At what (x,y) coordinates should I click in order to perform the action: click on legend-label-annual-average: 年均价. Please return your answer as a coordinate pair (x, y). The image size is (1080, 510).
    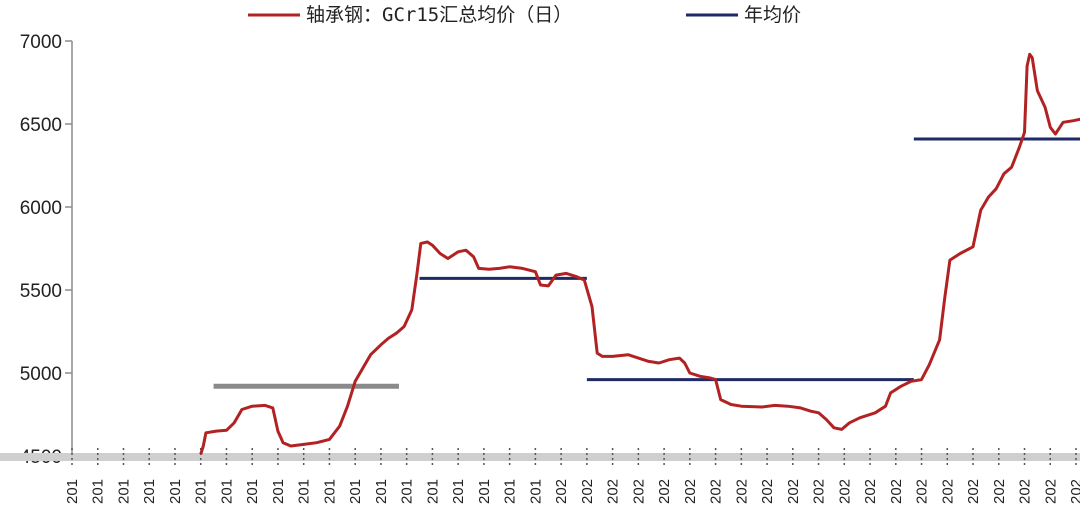
    Looking at the image, I should click on (772, 15).